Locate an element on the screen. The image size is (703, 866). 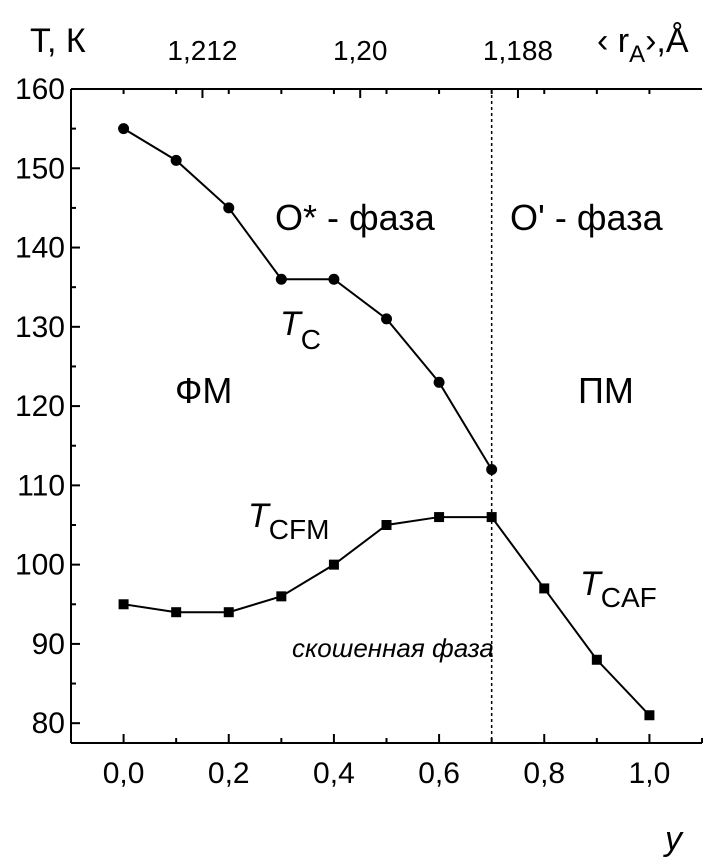
x-axis: 0,0 0,2 0,4 0,6 0,8 1,0 is located at coordinates (386, 762).